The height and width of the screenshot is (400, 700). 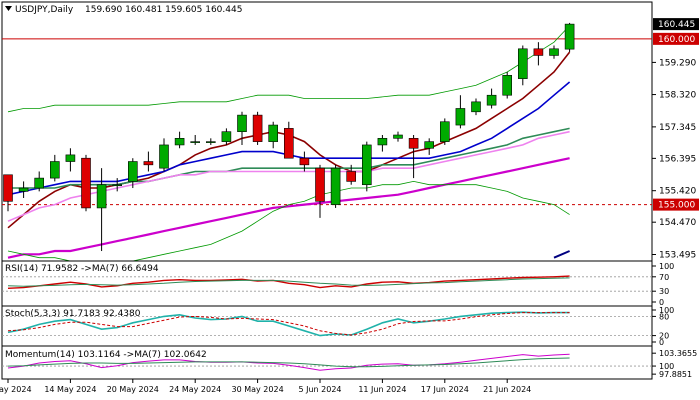 What do you see at coordinates (44, 10) in the screenshot?
I see `symbol-label: USDJPY,Daily` at bounding box center [44, 10].